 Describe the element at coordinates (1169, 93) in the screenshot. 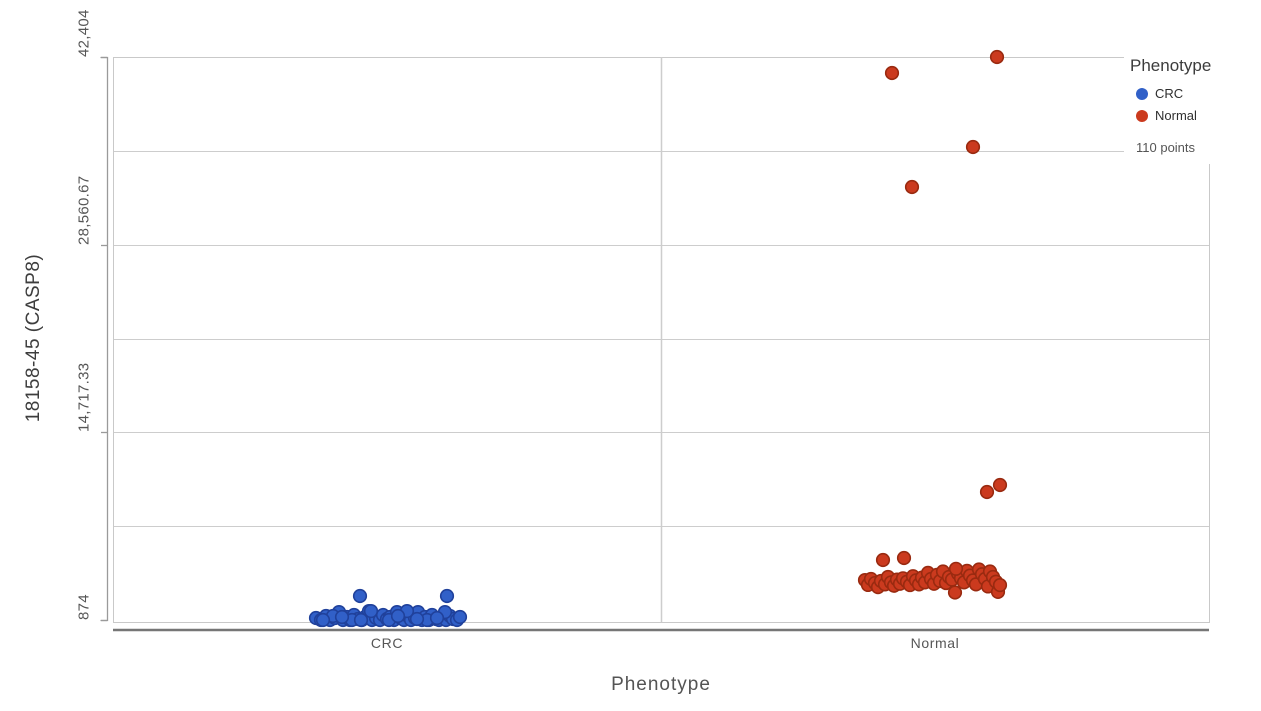

I see `legend-item-crc-label: CRC` at that location.